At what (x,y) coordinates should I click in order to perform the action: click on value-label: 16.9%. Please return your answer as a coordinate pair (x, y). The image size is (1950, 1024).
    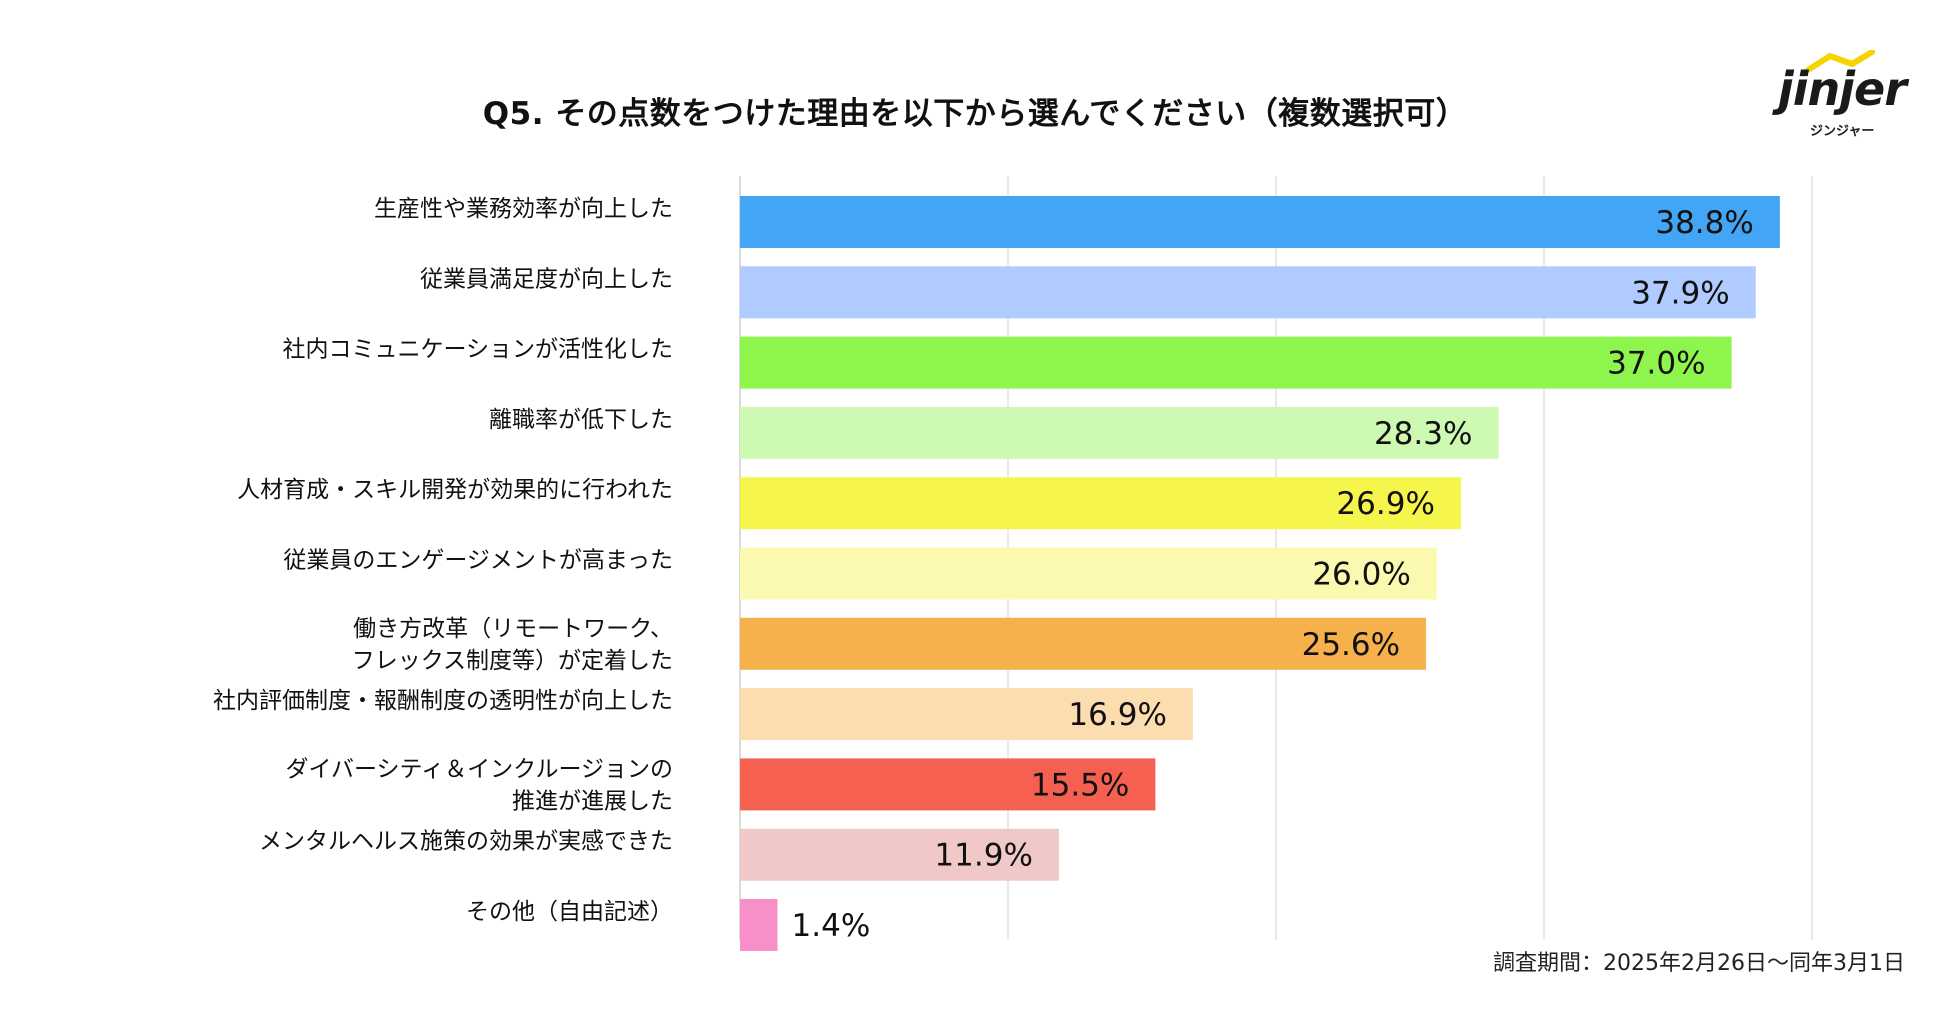
    Looking at the image, I should click on (1117, 715).